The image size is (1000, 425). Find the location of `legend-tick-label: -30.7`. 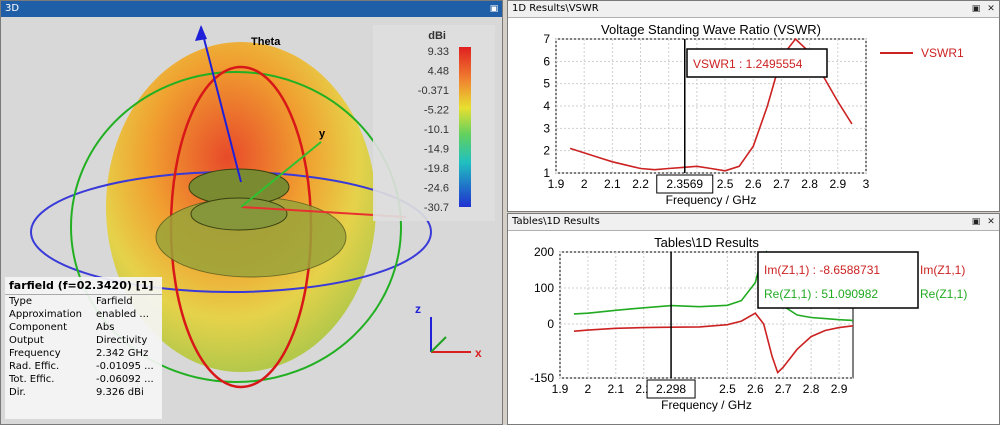

legend-tick-label: -30.7 is located at coordinates (436, 208).